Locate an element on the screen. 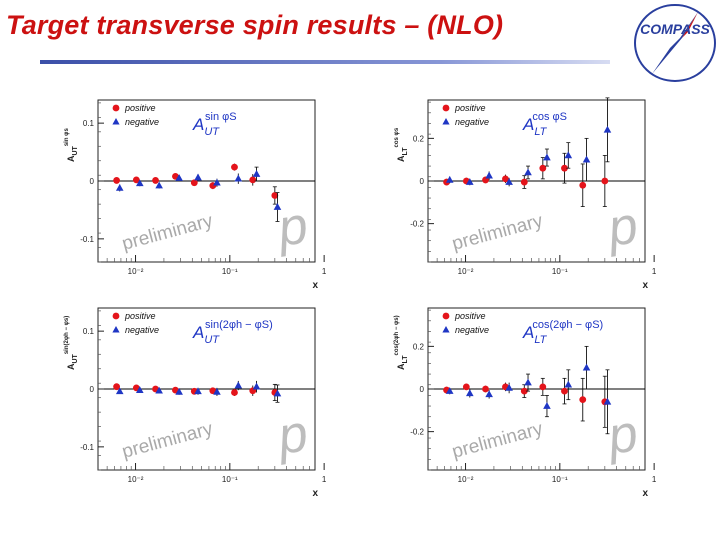 The width and height of the screenshot is (720, 540). compass-logo: COMPASS is located at coordinates (675, 43).